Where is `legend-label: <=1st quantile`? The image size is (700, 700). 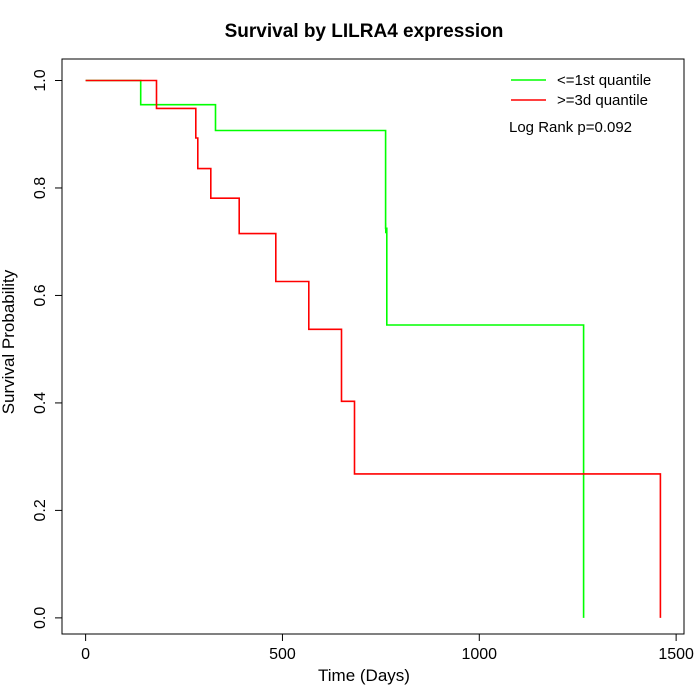 legend-label: <=1st quantile is located at coordinates (604, 80).